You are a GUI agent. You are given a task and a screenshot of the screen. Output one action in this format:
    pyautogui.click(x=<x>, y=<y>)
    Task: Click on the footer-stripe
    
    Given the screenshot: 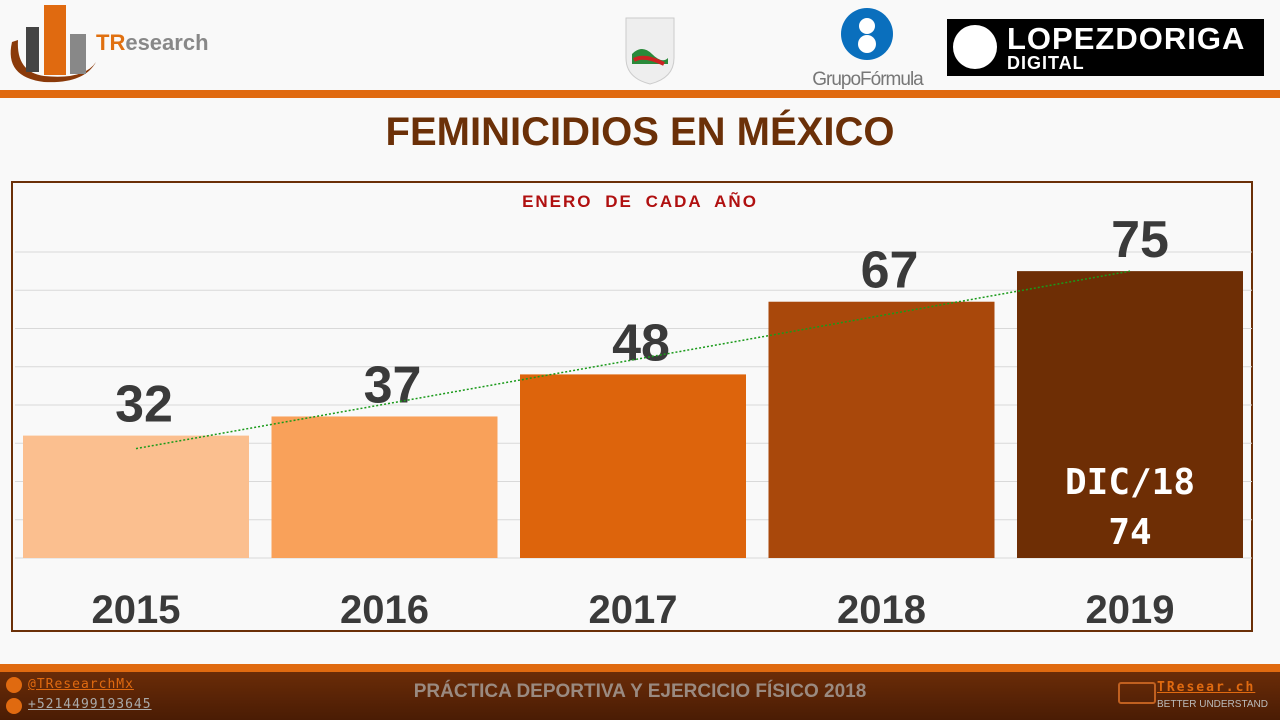 What is the action you would take?
    pyautogui.click(x=640, y=668)
    